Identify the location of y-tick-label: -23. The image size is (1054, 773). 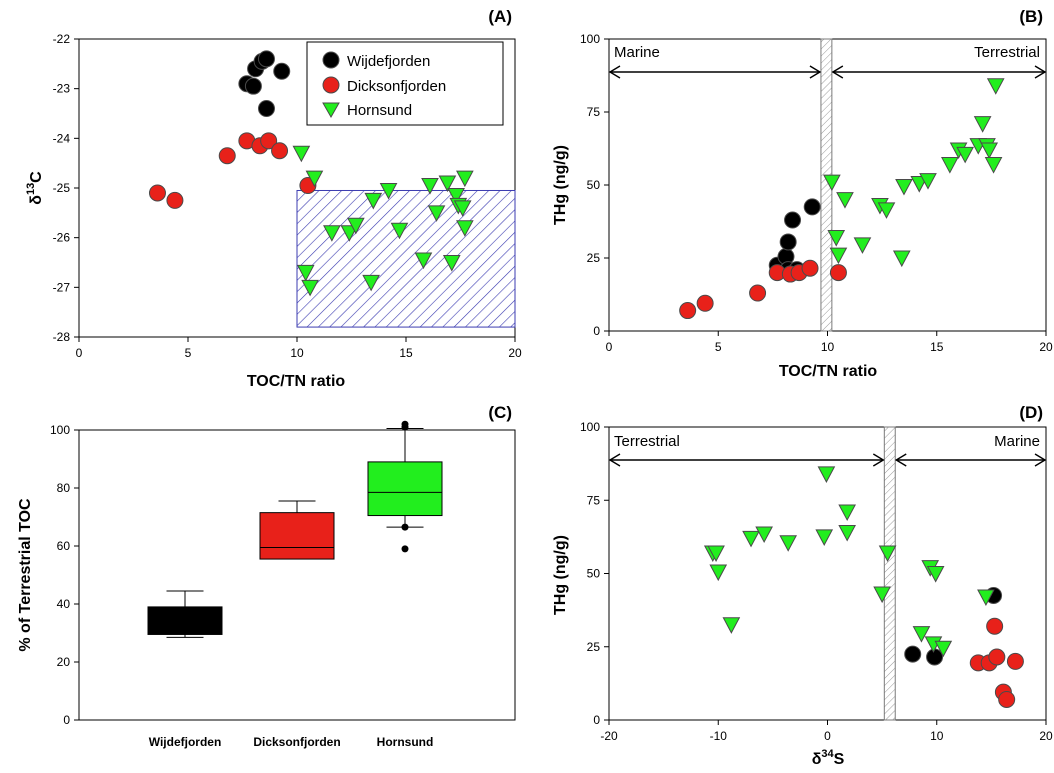
(62, 89).